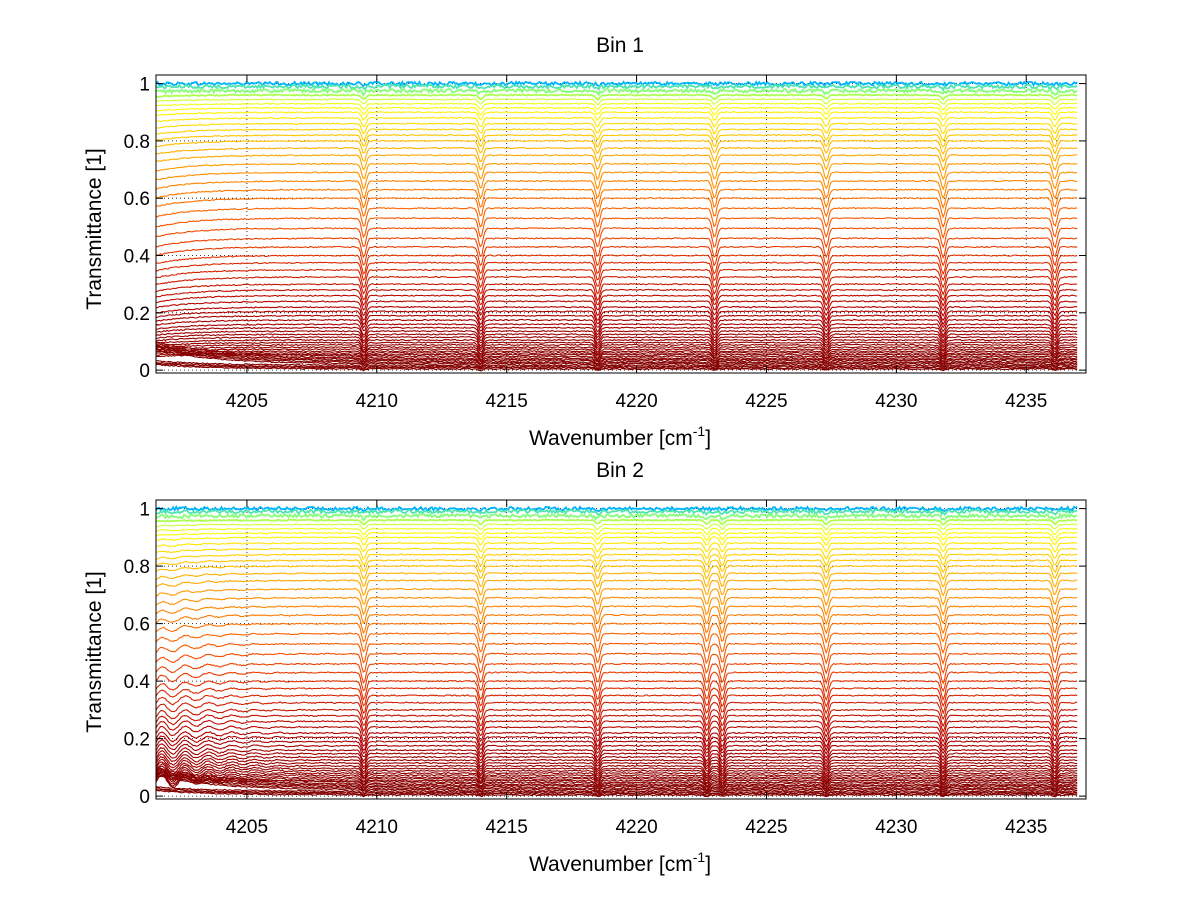 This screenshot has width=1200, height=901. I want to click on bin2-ytick-label-0: 0, so click(144, 797).